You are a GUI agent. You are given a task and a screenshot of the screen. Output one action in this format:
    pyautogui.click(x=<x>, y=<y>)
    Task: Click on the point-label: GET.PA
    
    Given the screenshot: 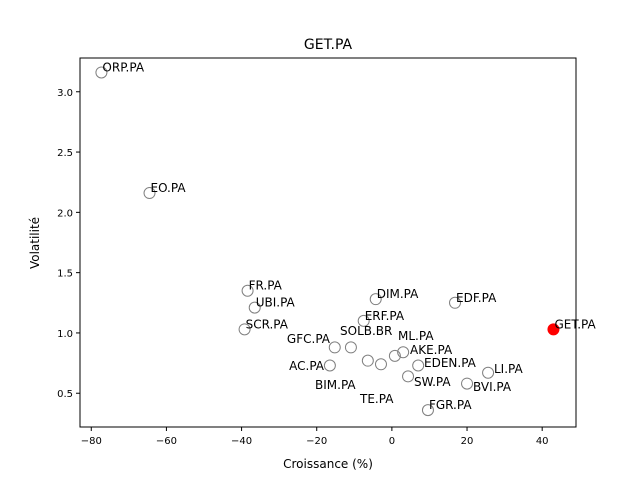 What is the action you would take?
    pyautogui.click(x=575, y=324)
    